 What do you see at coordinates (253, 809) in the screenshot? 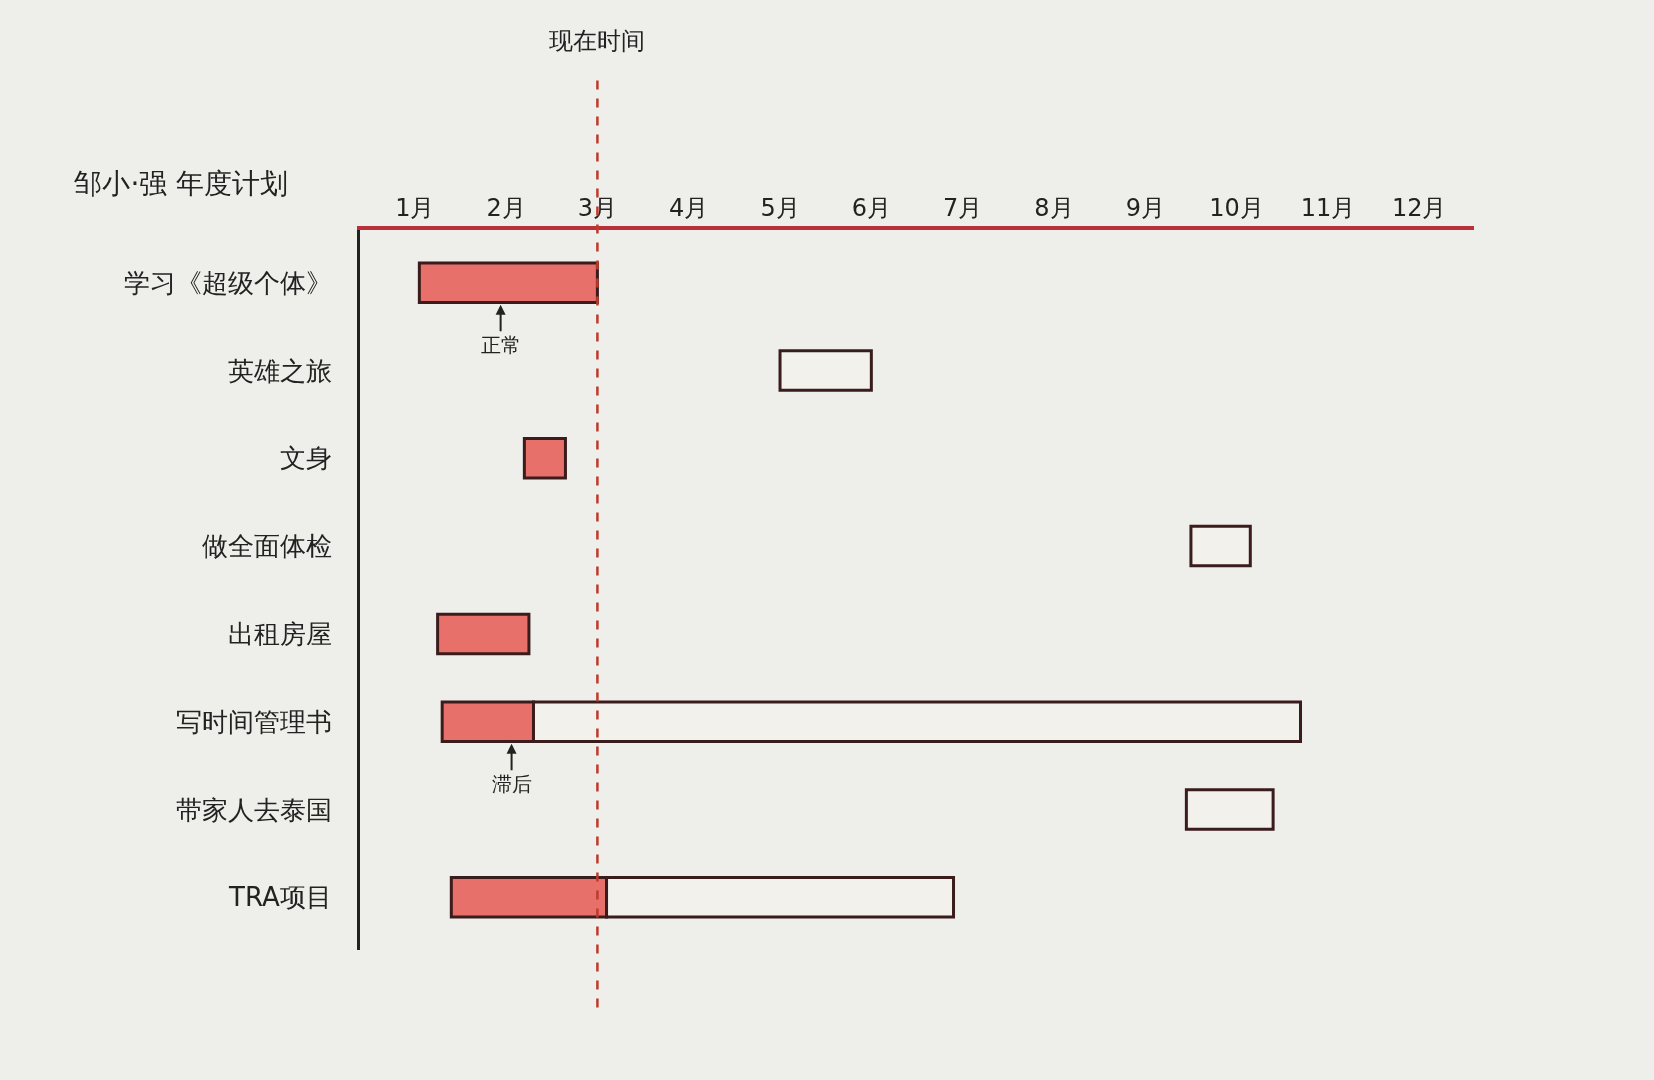
I see `y-tick-label: 带家人去泰国` at bounding box center [253, 809].